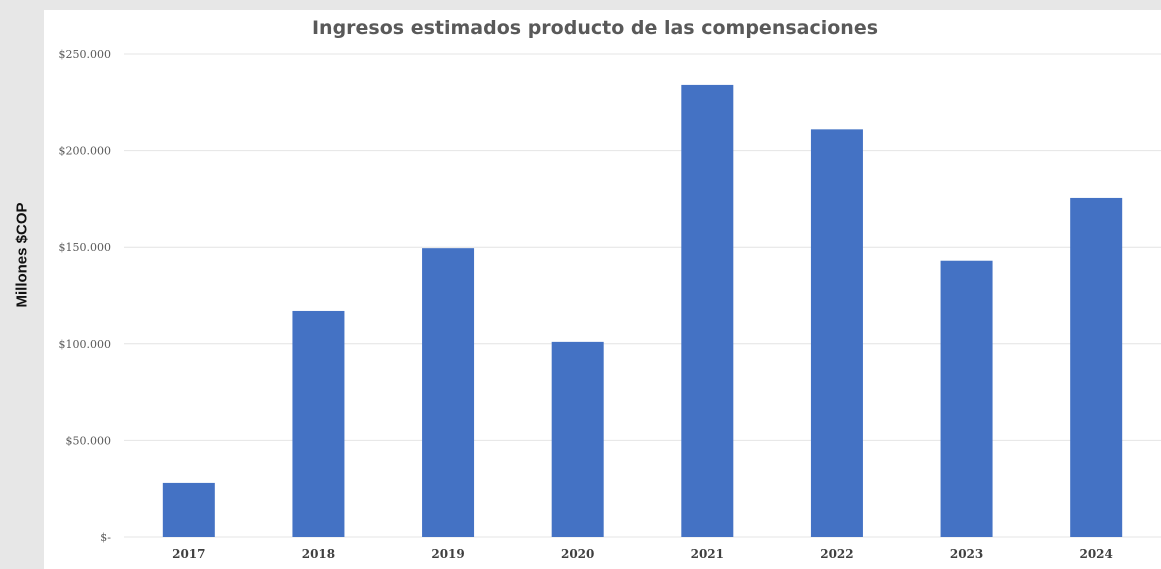 The width and height of the screenshot is (1161, 569). Describe the element at coordinates (89, 440) in the screenshot. I see `y-tick-label: $50.000` at that location.